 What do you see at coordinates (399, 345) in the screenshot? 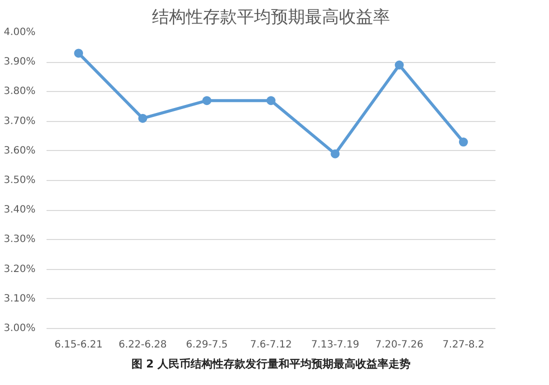
I see `x-tick-label: 7.20-7.26` at bounding box center [399, 345].